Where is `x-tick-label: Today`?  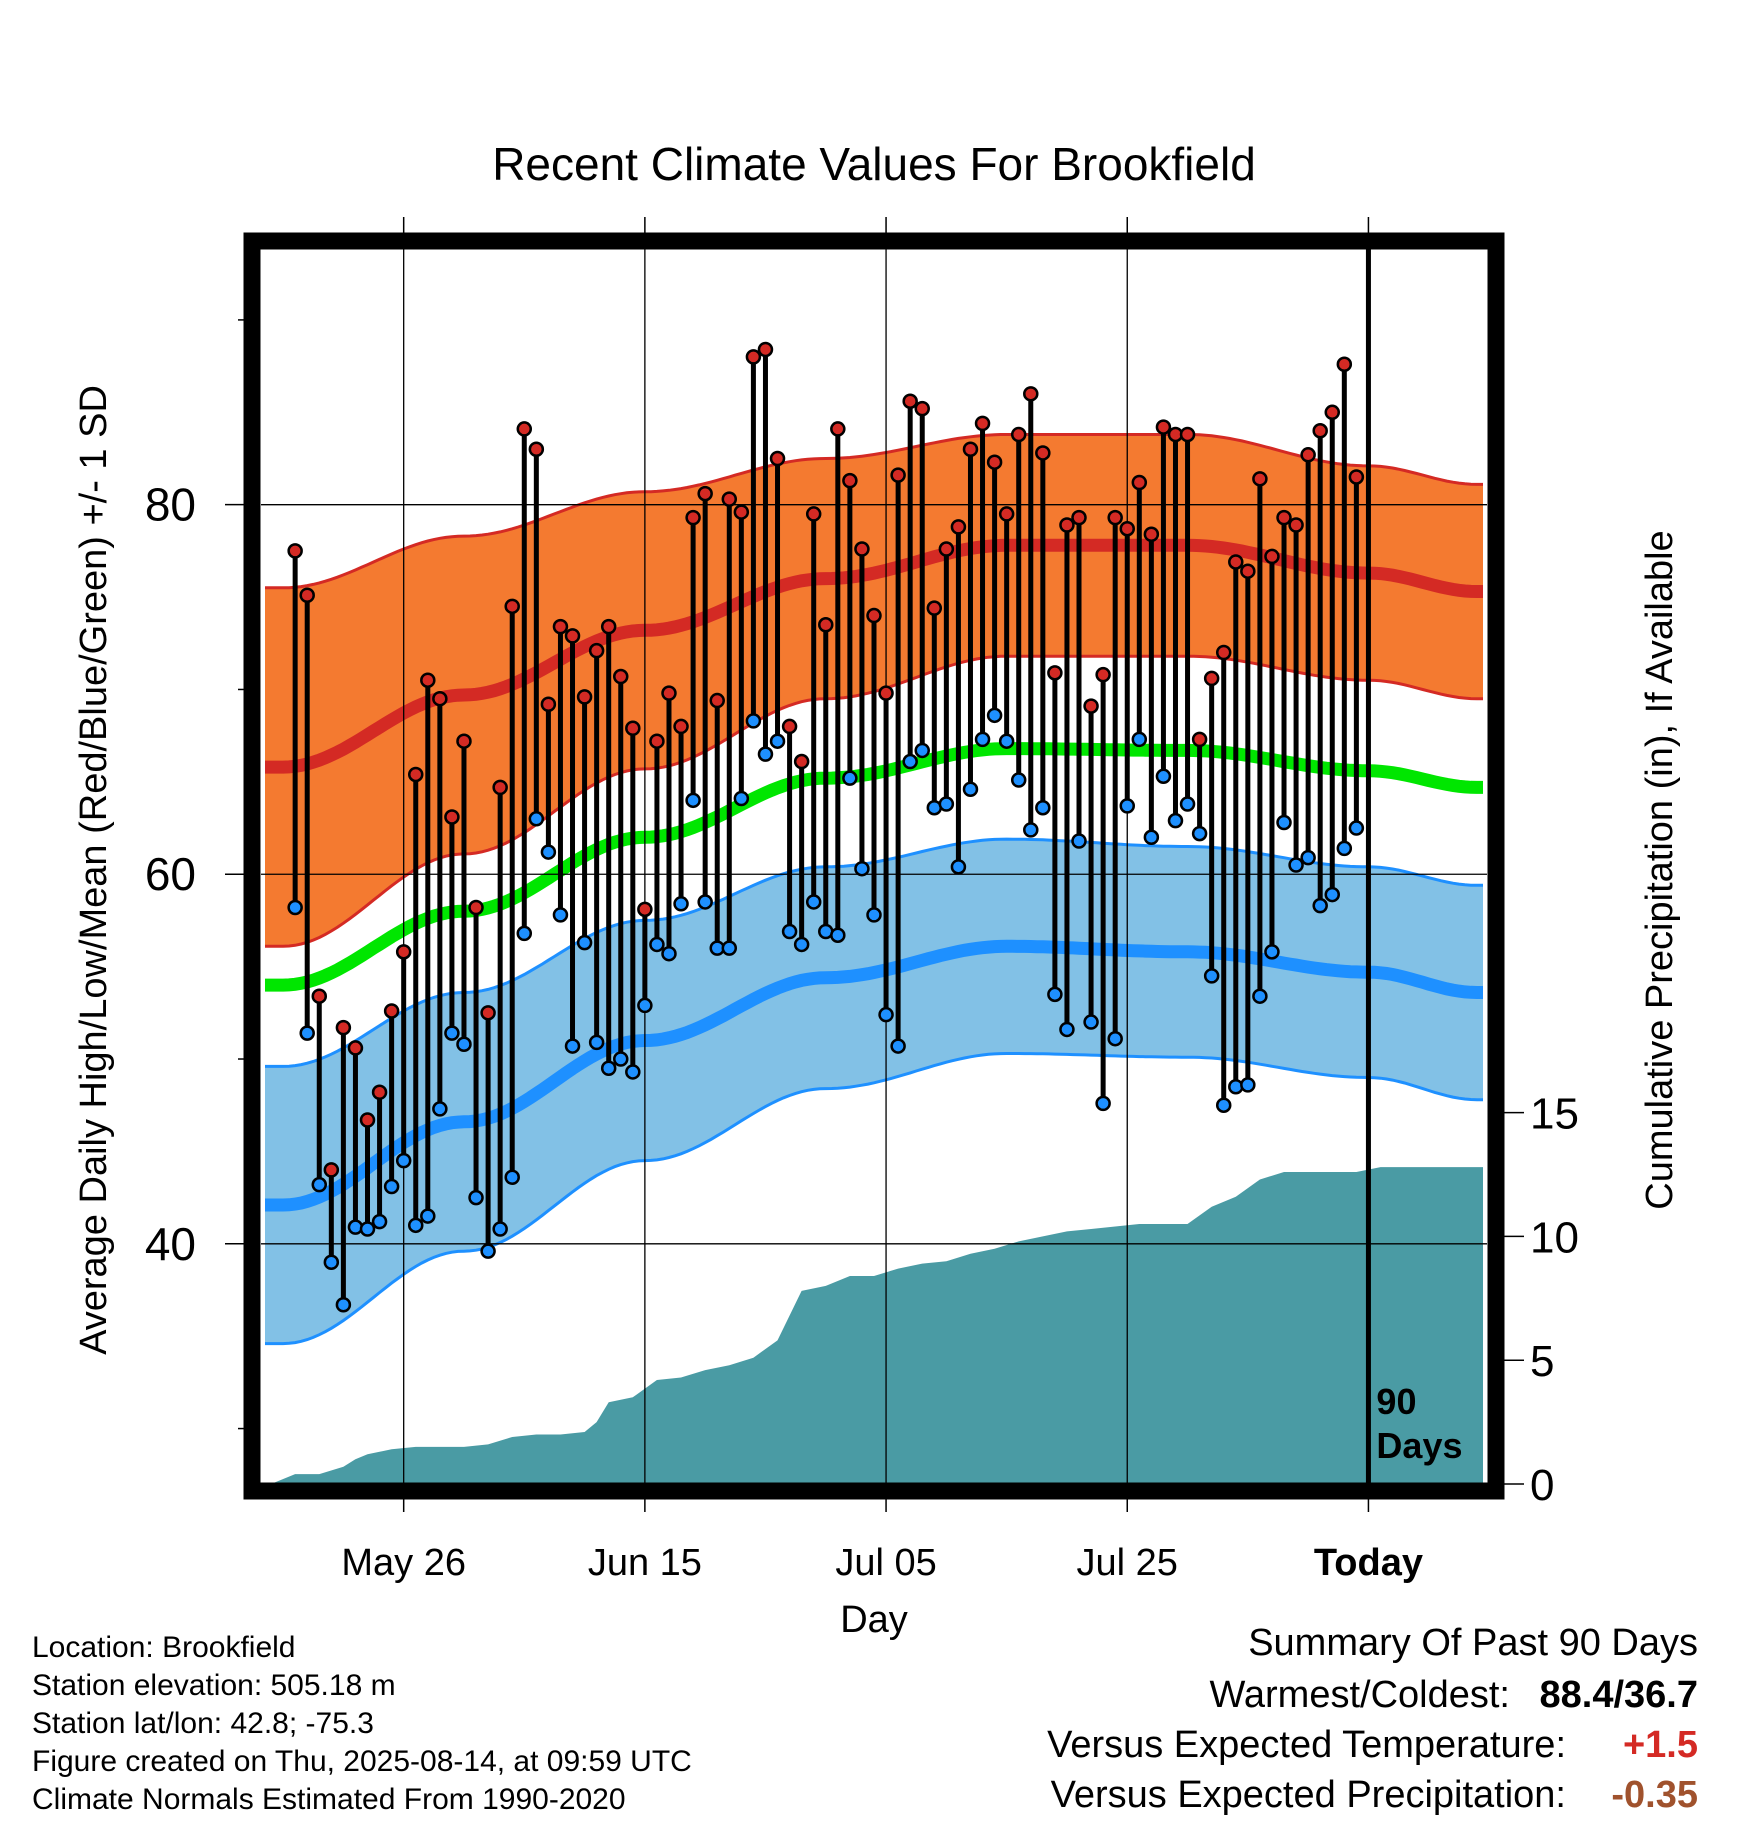 x-tick-label: Today is located at coordinates (1368, 1563).